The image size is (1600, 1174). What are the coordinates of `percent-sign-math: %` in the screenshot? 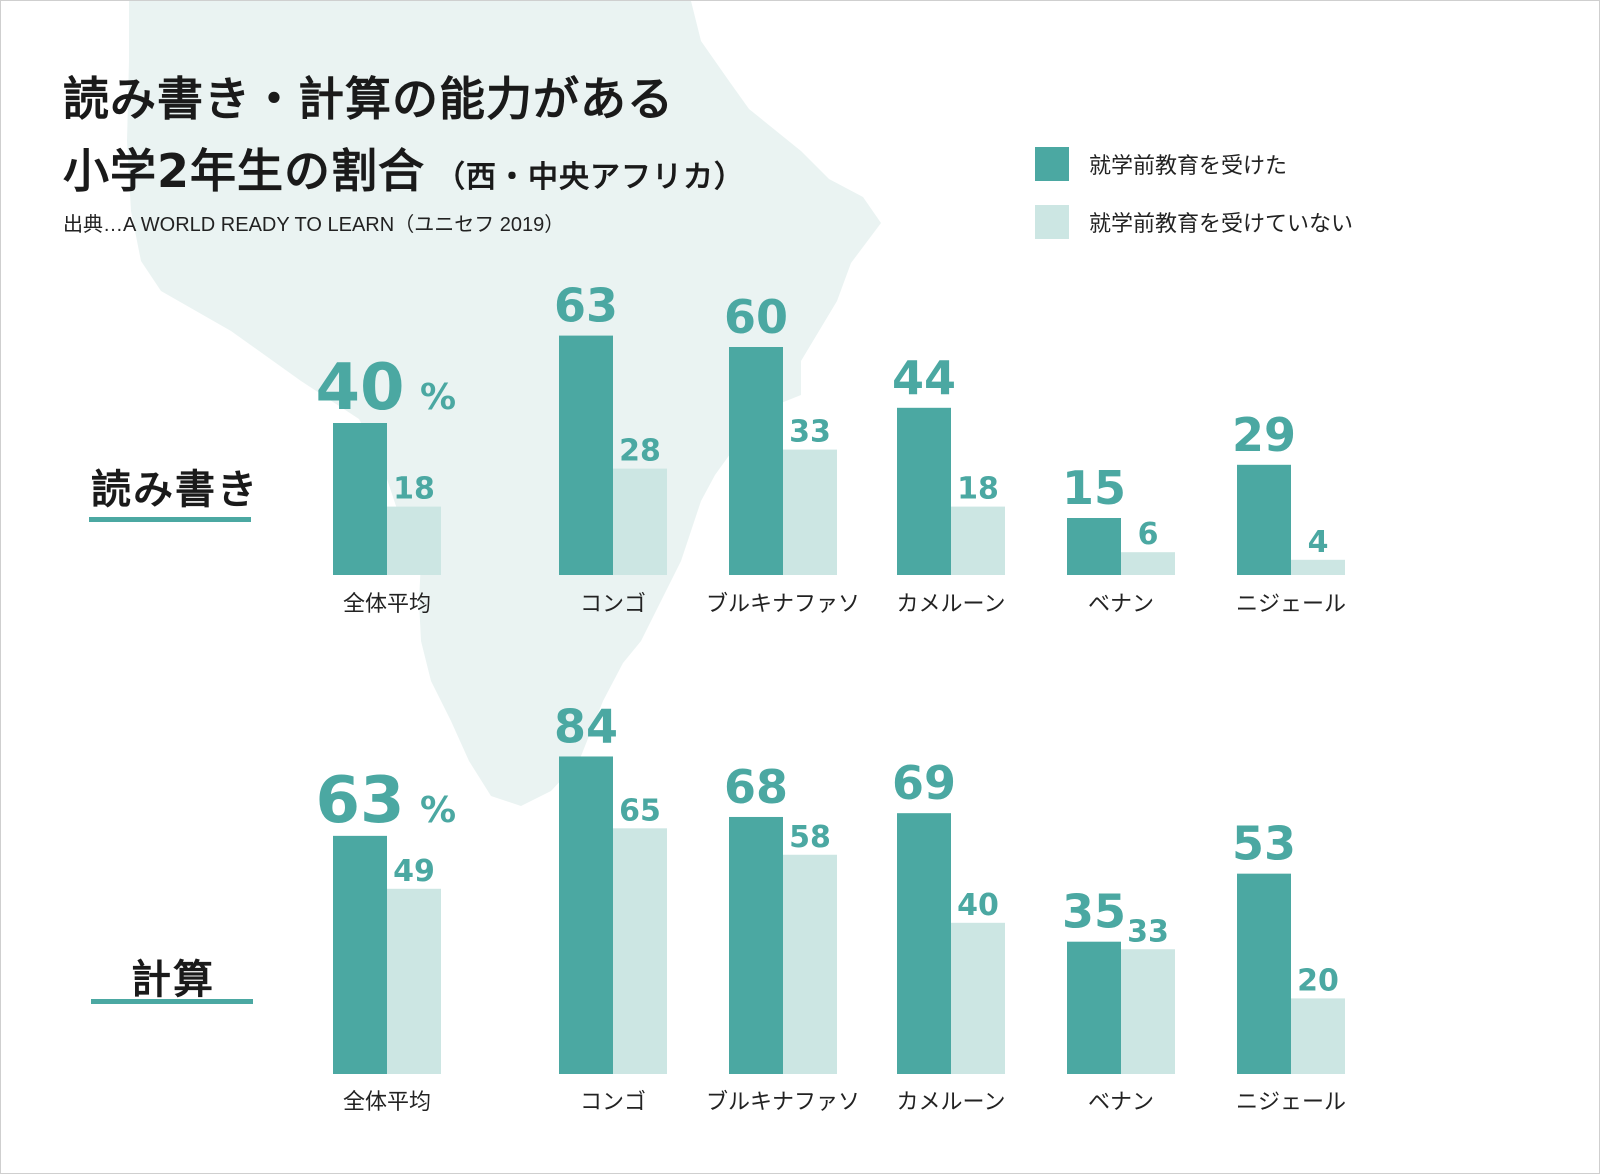 It's located at (438, 810).